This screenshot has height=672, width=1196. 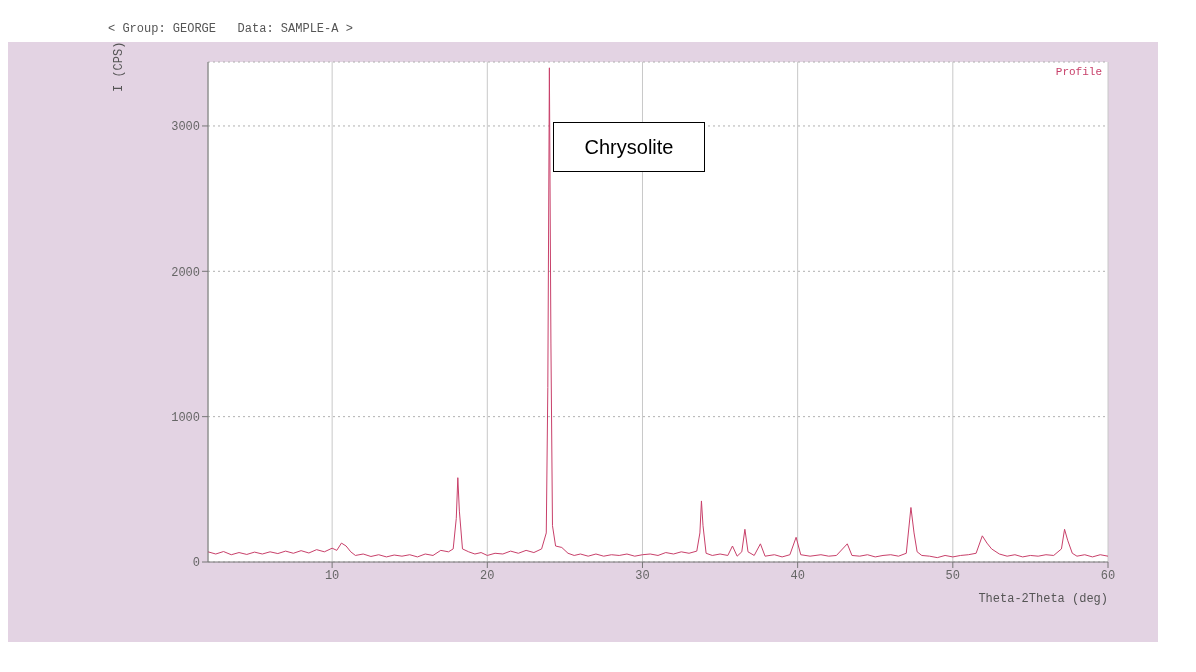 What do you see at coordinates (185, 127) in the screenshot?
I see `y-tick-label: 3000` at bounding box center [185, 127].